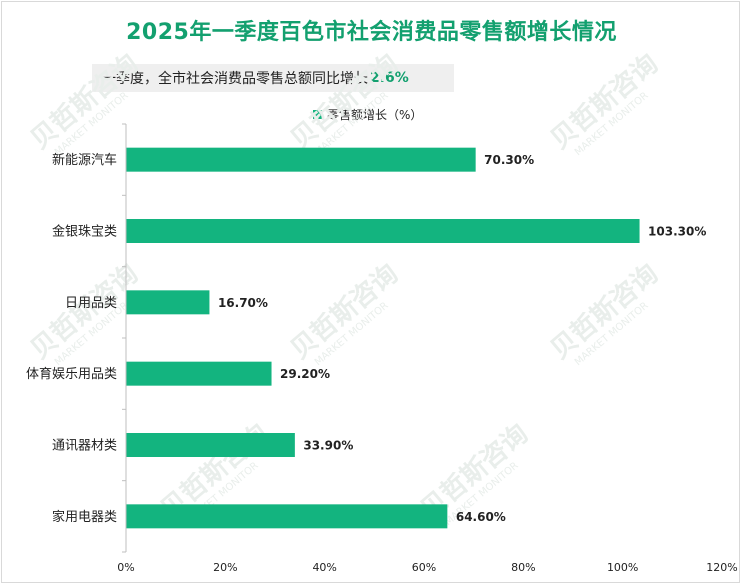 This screenshot has height=586, width=743. What do you see at coordinates (389, 78) in the screenshot?
I see `subtitle-value: 2.6%` at bounding box center [389, 78].